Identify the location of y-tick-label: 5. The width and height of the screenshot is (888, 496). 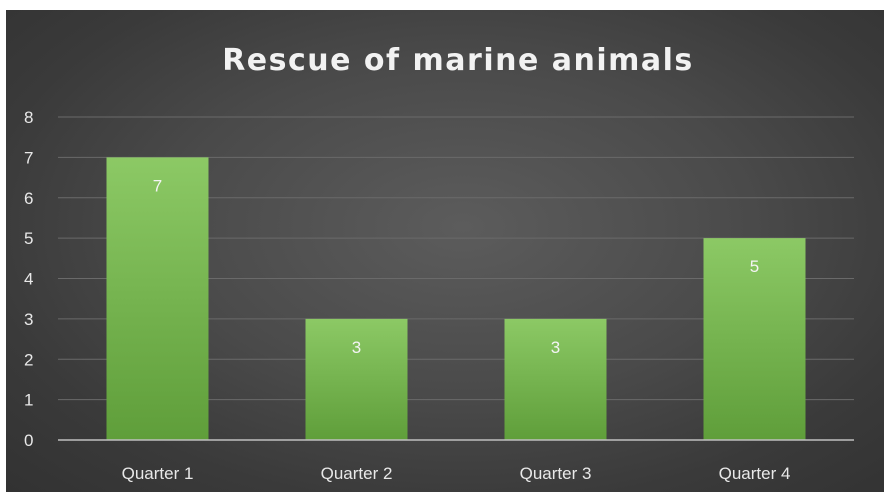
(28, 238).